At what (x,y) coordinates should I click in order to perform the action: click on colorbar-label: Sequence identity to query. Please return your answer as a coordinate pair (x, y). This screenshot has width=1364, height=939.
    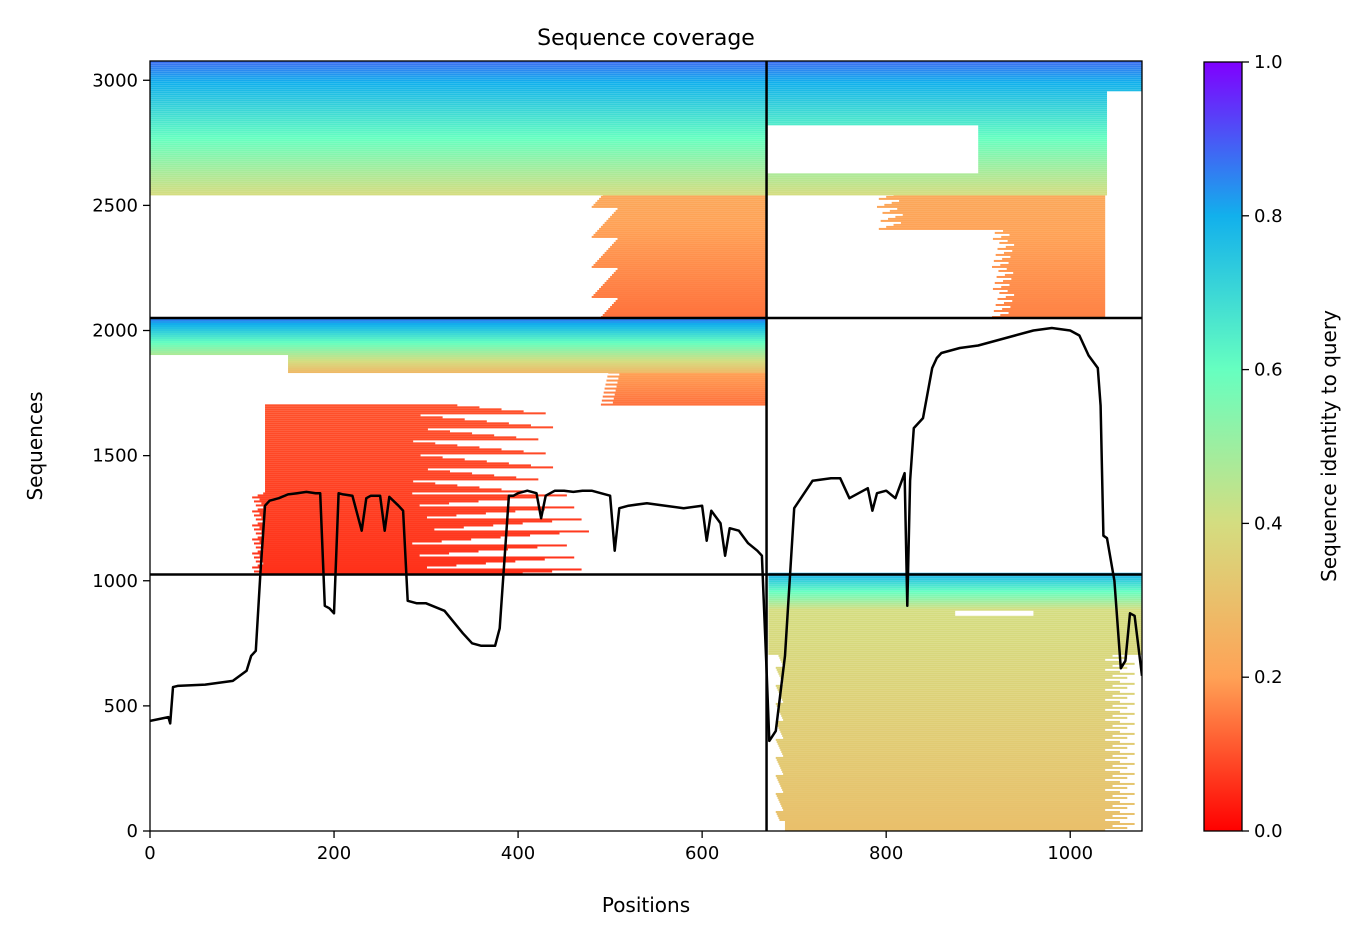
    Looking at the image, I should click on (1329, 446).